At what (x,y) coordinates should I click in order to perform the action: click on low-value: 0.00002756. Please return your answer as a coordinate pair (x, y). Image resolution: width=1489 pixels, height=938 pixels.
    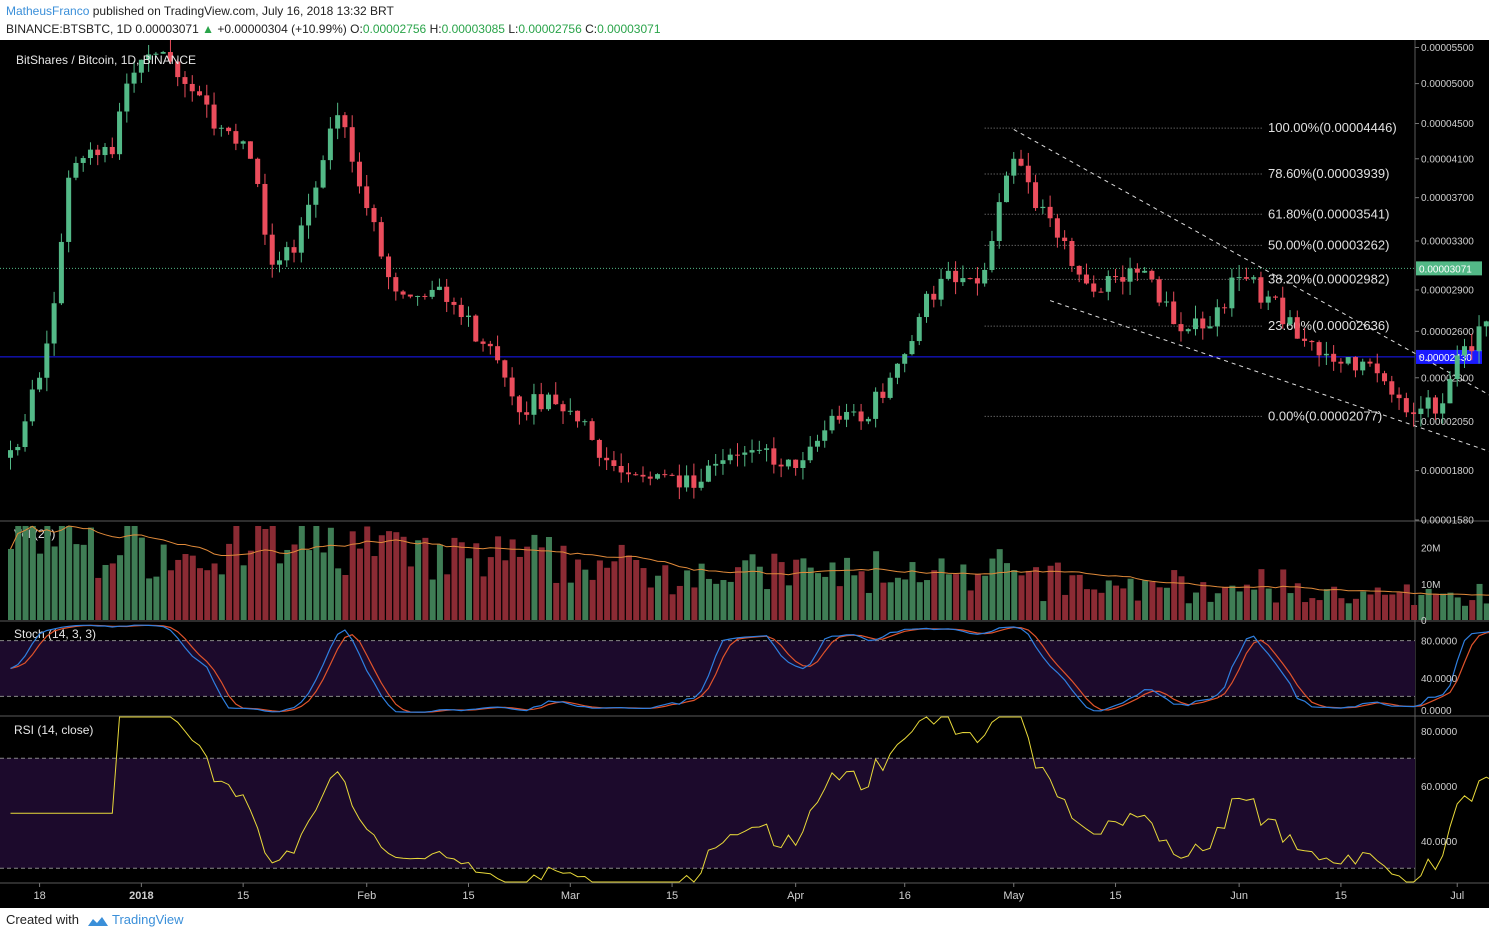
    Looking at the image, I should click on (550, 29).